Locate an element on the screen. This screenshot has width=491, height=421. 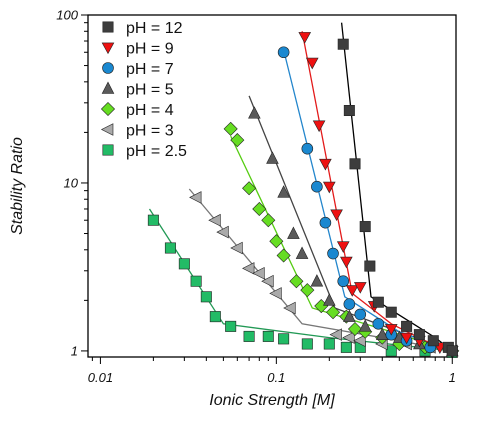
y-axis-label: Stability Ratio is located at coordinates (17, 186).